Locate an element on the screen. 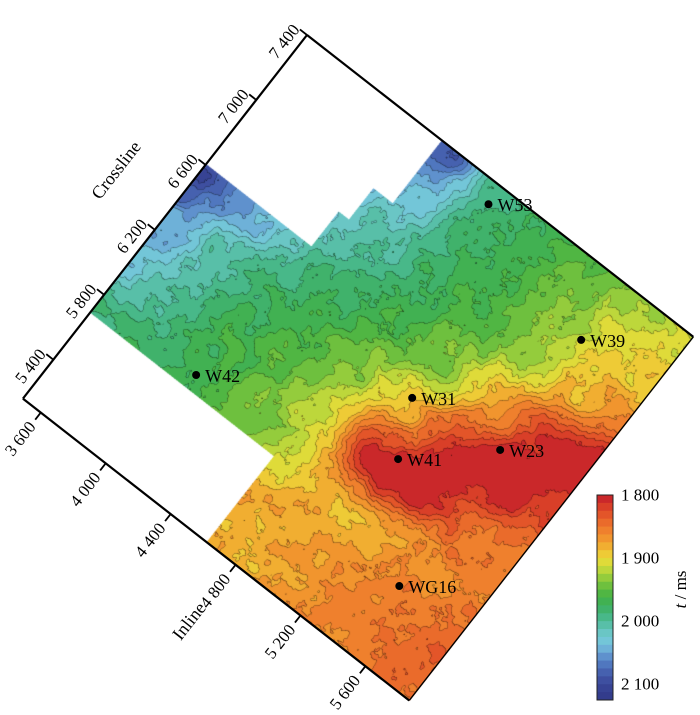 Image resolution: width=700 pixels, height=715 pixels. colorbar-frame is located at coordinates (605, 597).